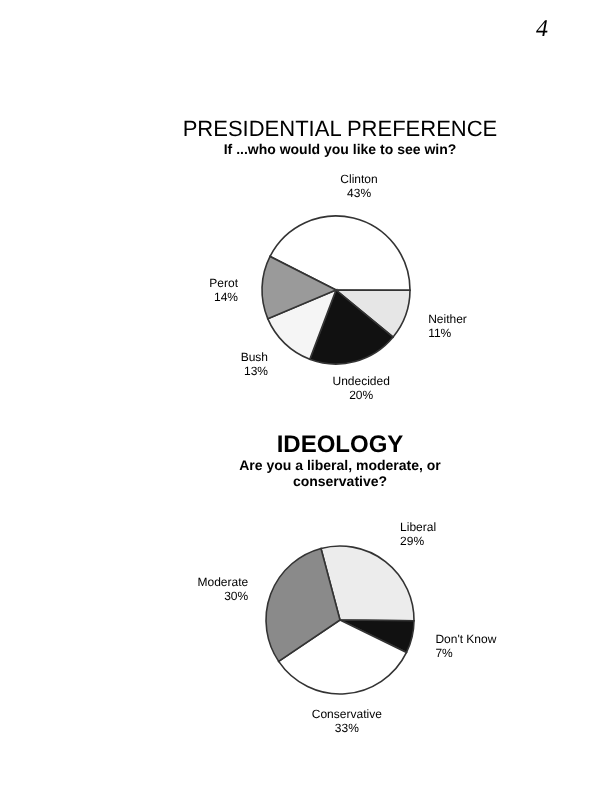 The image size is (606, 800). What do you see at coordinates (340, 444) in the screenshot?
I see `chart-title: IDEOLOGY` at bounding box center [340, 444].